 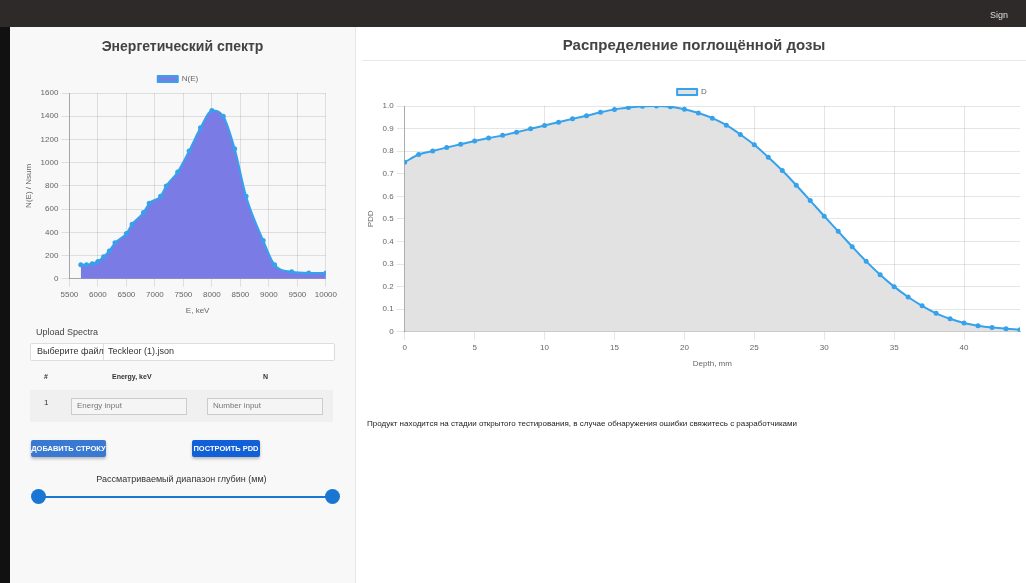 I want to click on y-tick-label: 0.6, so click(x=388, y=196).